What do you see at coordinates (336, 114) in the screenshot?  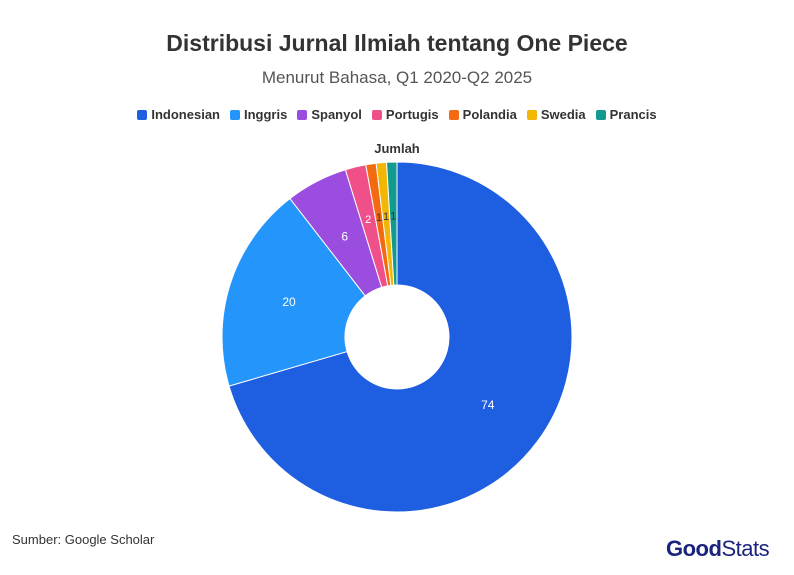 I see `legend-label: Spanyol` at bounding box center [336, 114].